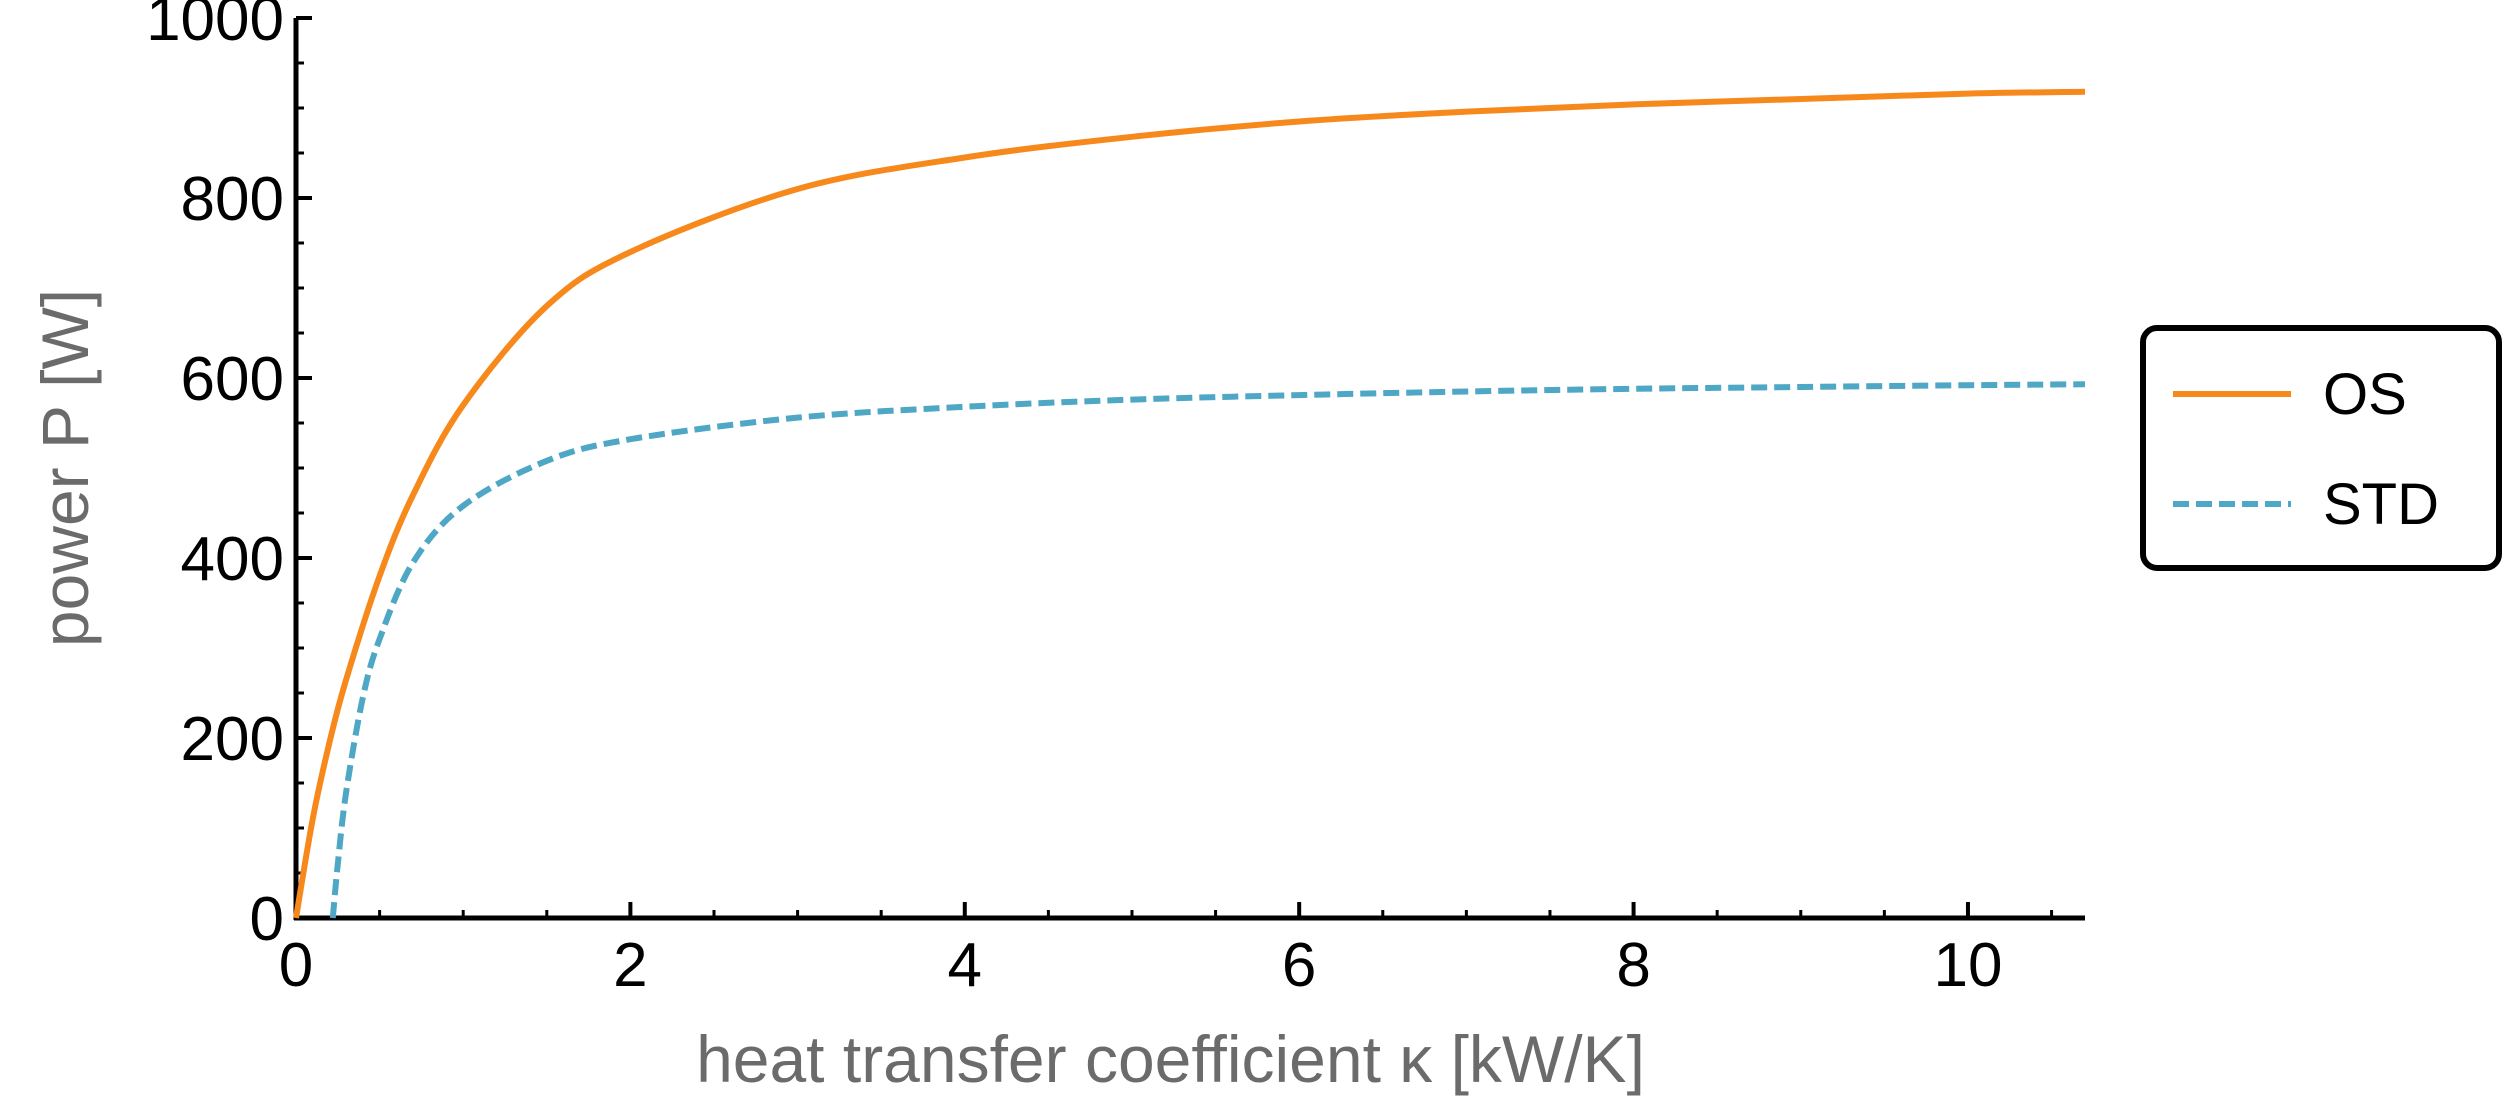 The height and width of the screenshot is (1113, 2518). What do you see at coordinates (965, 965) in the screenshot?
I see `x-tick-label: 4` at bounding box center [965, 965].